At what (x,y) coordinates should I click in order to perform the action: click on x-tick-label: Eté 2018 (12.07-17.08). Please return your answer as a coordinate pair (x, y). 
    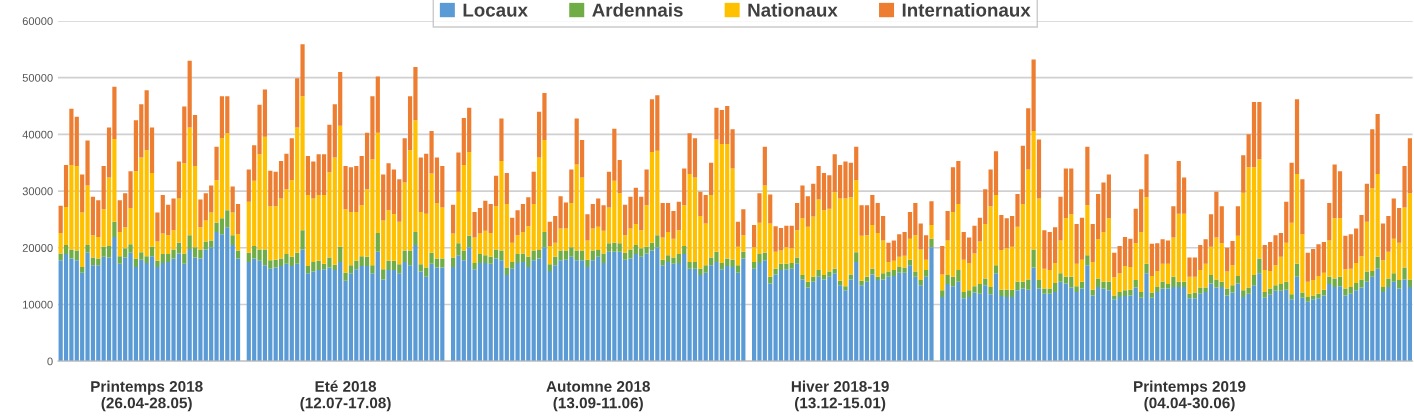
    Looking at the image, I should click on (345, 396).